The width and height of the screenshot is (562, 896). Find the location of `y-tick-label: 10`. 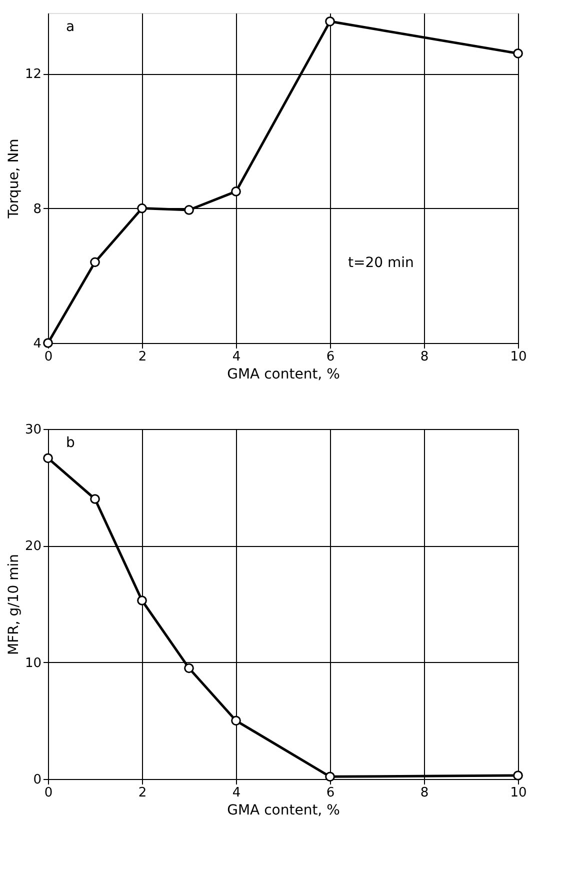

y-tick-label: 10 is located at coordinates (33, 663).